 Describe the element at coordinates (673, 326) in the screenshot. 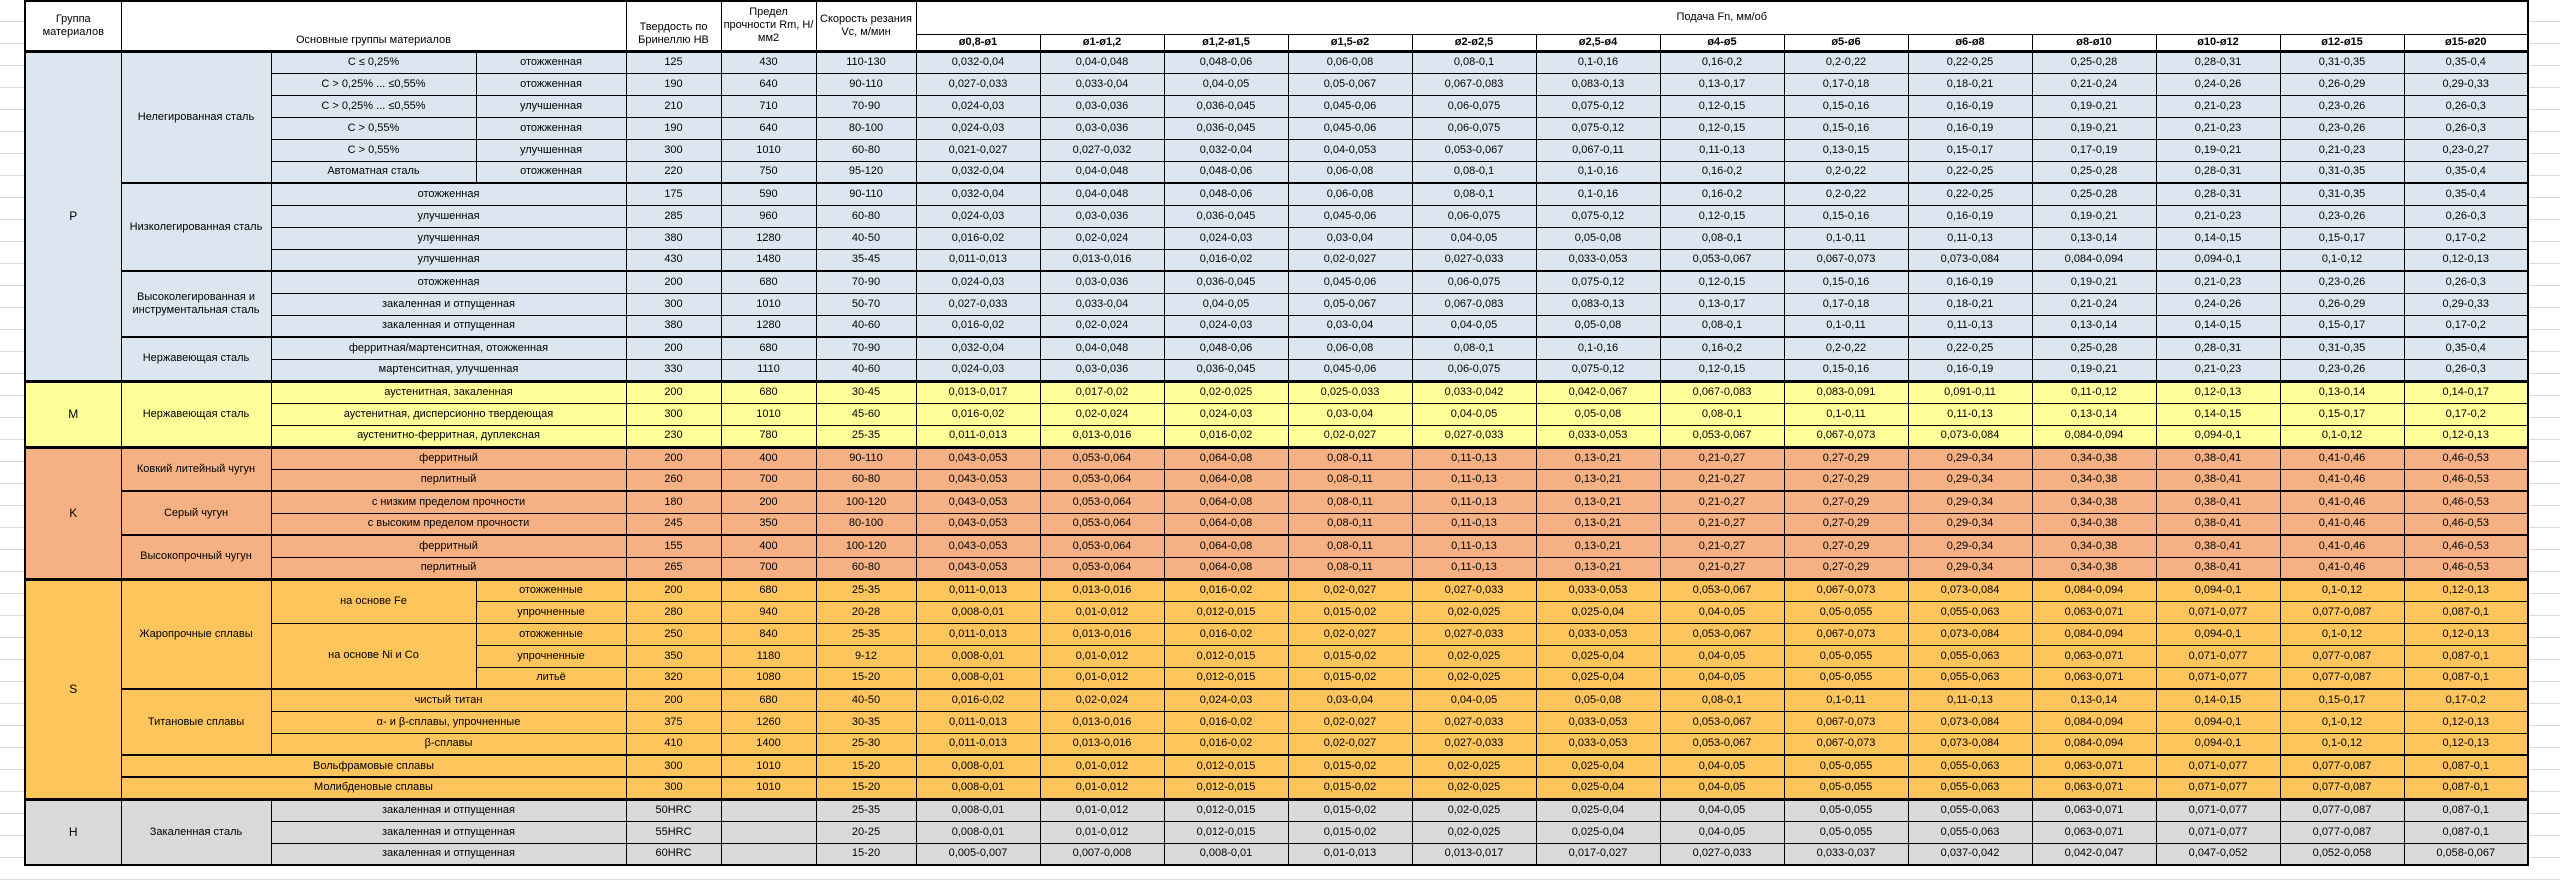

I see `hardness-cell: 380` at that location.